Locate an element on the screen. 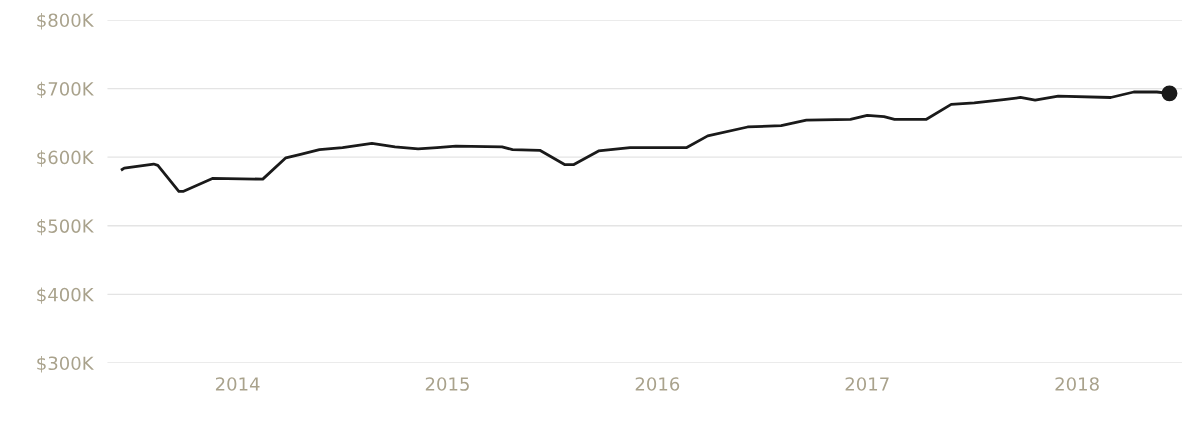 The height and width of the screenshot is (425, 1194). y-tick-label: $300K is located at coordinates (65, 364).